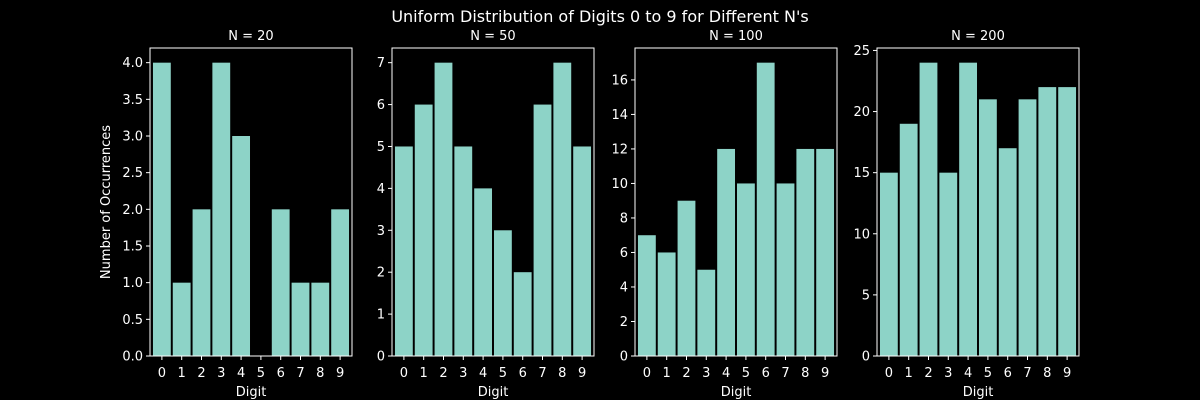 This screenshot has width=1200, height=400. What do you see at coordinates (624, 253) in the screenshot?
I see `y-tick-label: 6` at bounding box center [624, 253].